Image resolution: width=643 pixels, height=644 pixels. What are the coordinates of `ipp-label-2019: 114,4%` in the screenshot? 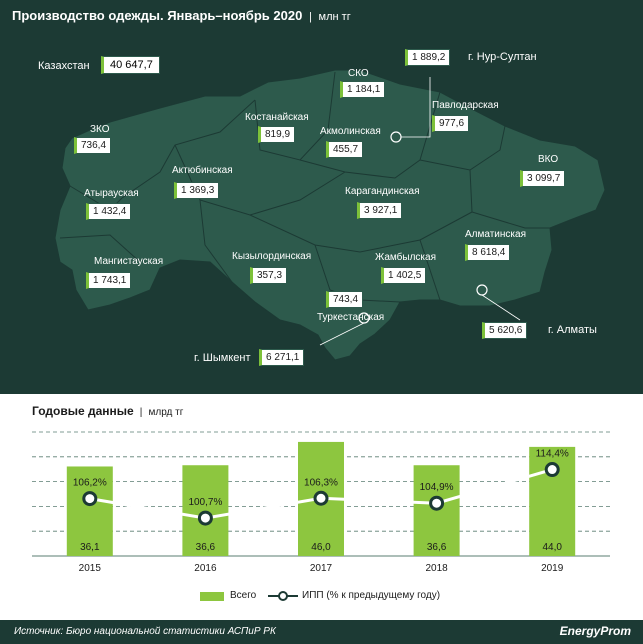 It's located at (552, 454).